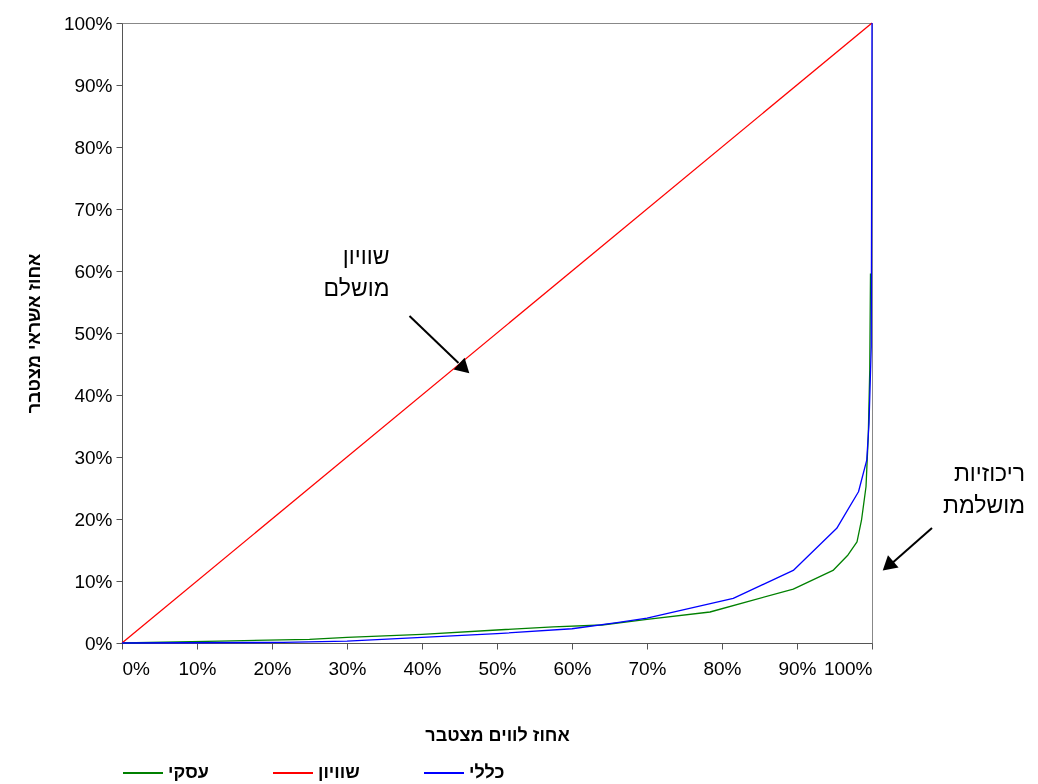 This screenshot has width=1038, height=784. What do you see at coordinates (197, 668) in the screenshot?
I see `x-tick-label: 10%` at bounding box center [197, 668].